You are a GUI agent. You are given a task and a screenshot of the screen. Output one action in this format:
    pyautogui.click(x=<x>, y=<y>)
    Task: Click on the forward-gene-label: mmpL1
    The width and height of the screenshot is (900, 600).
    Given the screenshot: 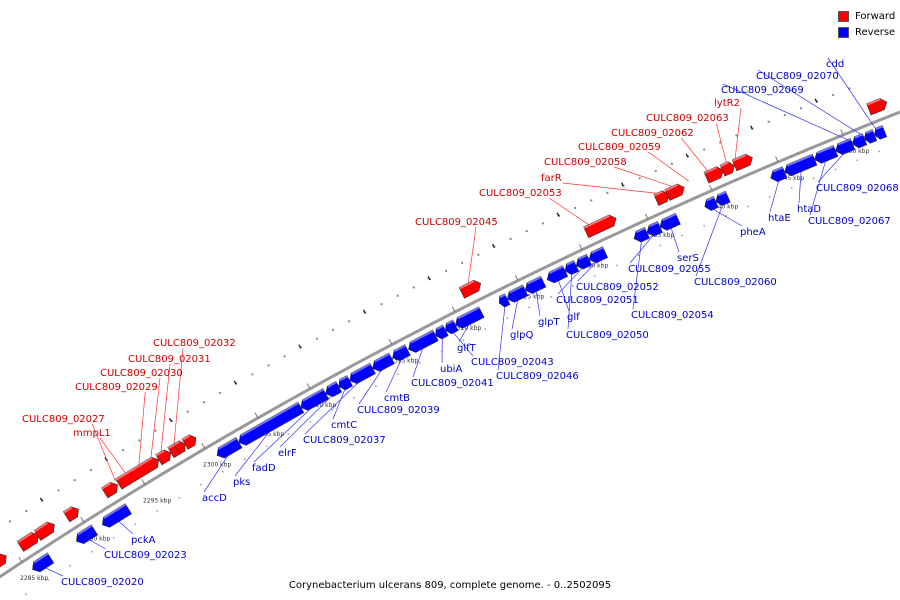 What is the action you would take?
    pyautogui.click(x=92, y=433)
    